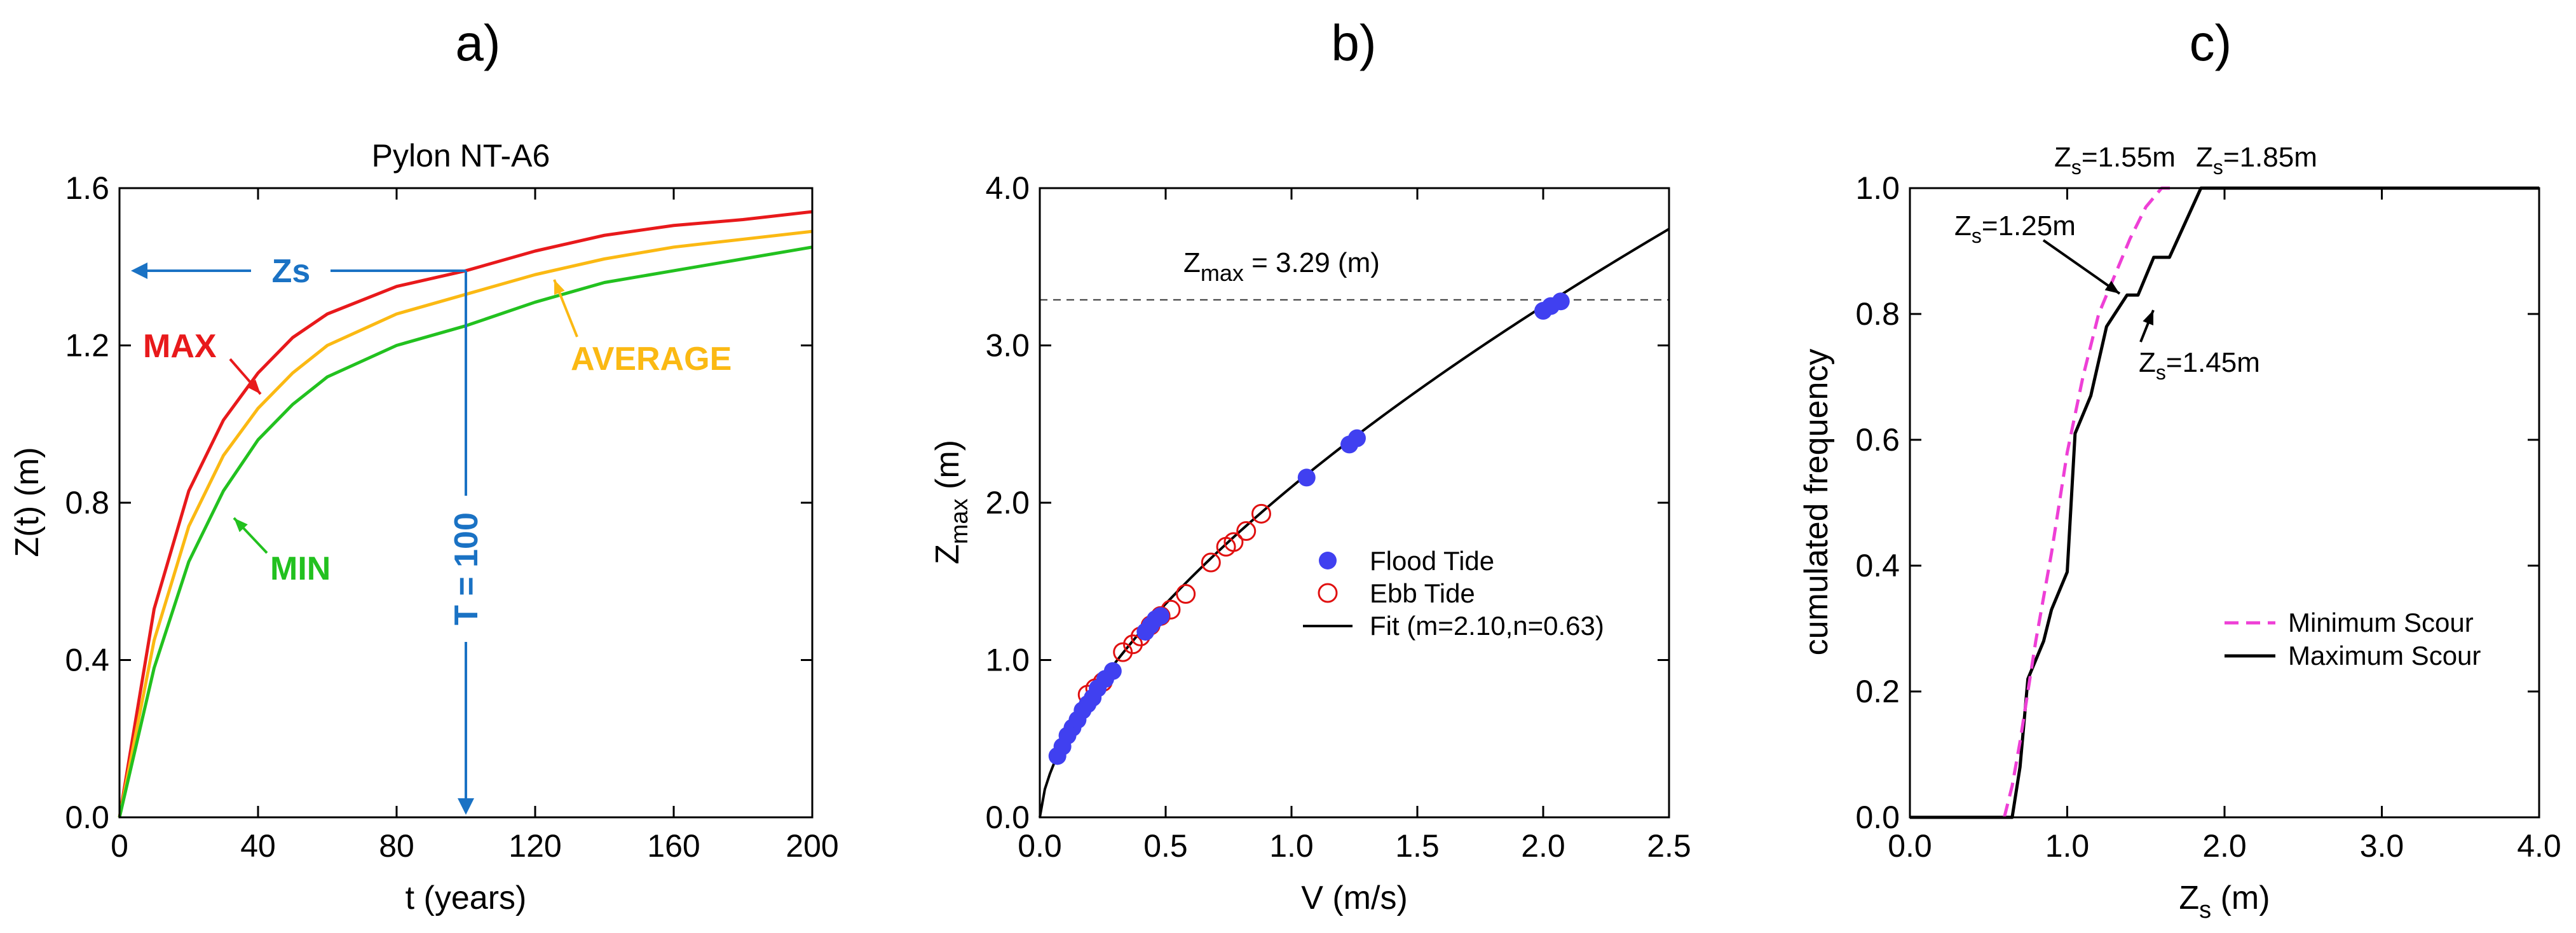  What do you see at coordinates (1281, 266) in the screenshot?
I see `zmax-label: Zmax = 3.29 (m)` at bounding box center [1281, 266].